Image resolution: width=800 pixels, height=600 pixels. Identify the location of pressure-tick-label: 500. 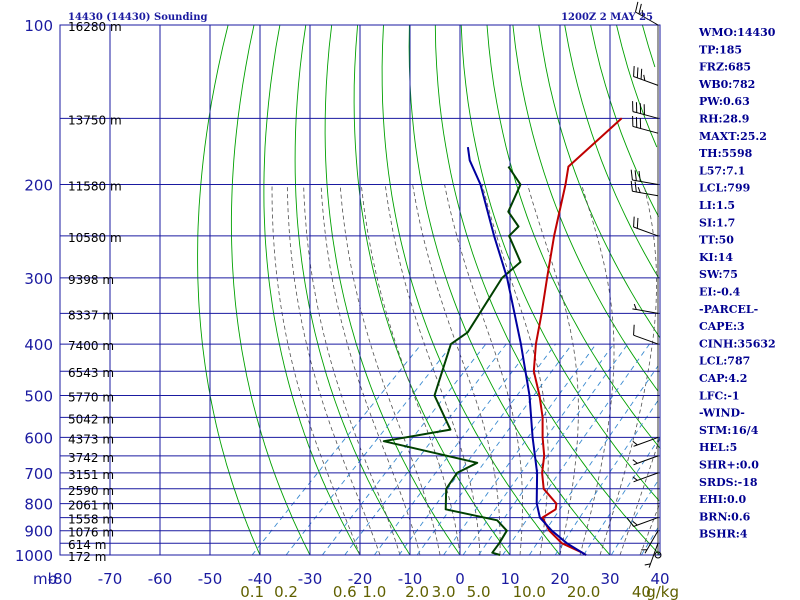
(38, 396).